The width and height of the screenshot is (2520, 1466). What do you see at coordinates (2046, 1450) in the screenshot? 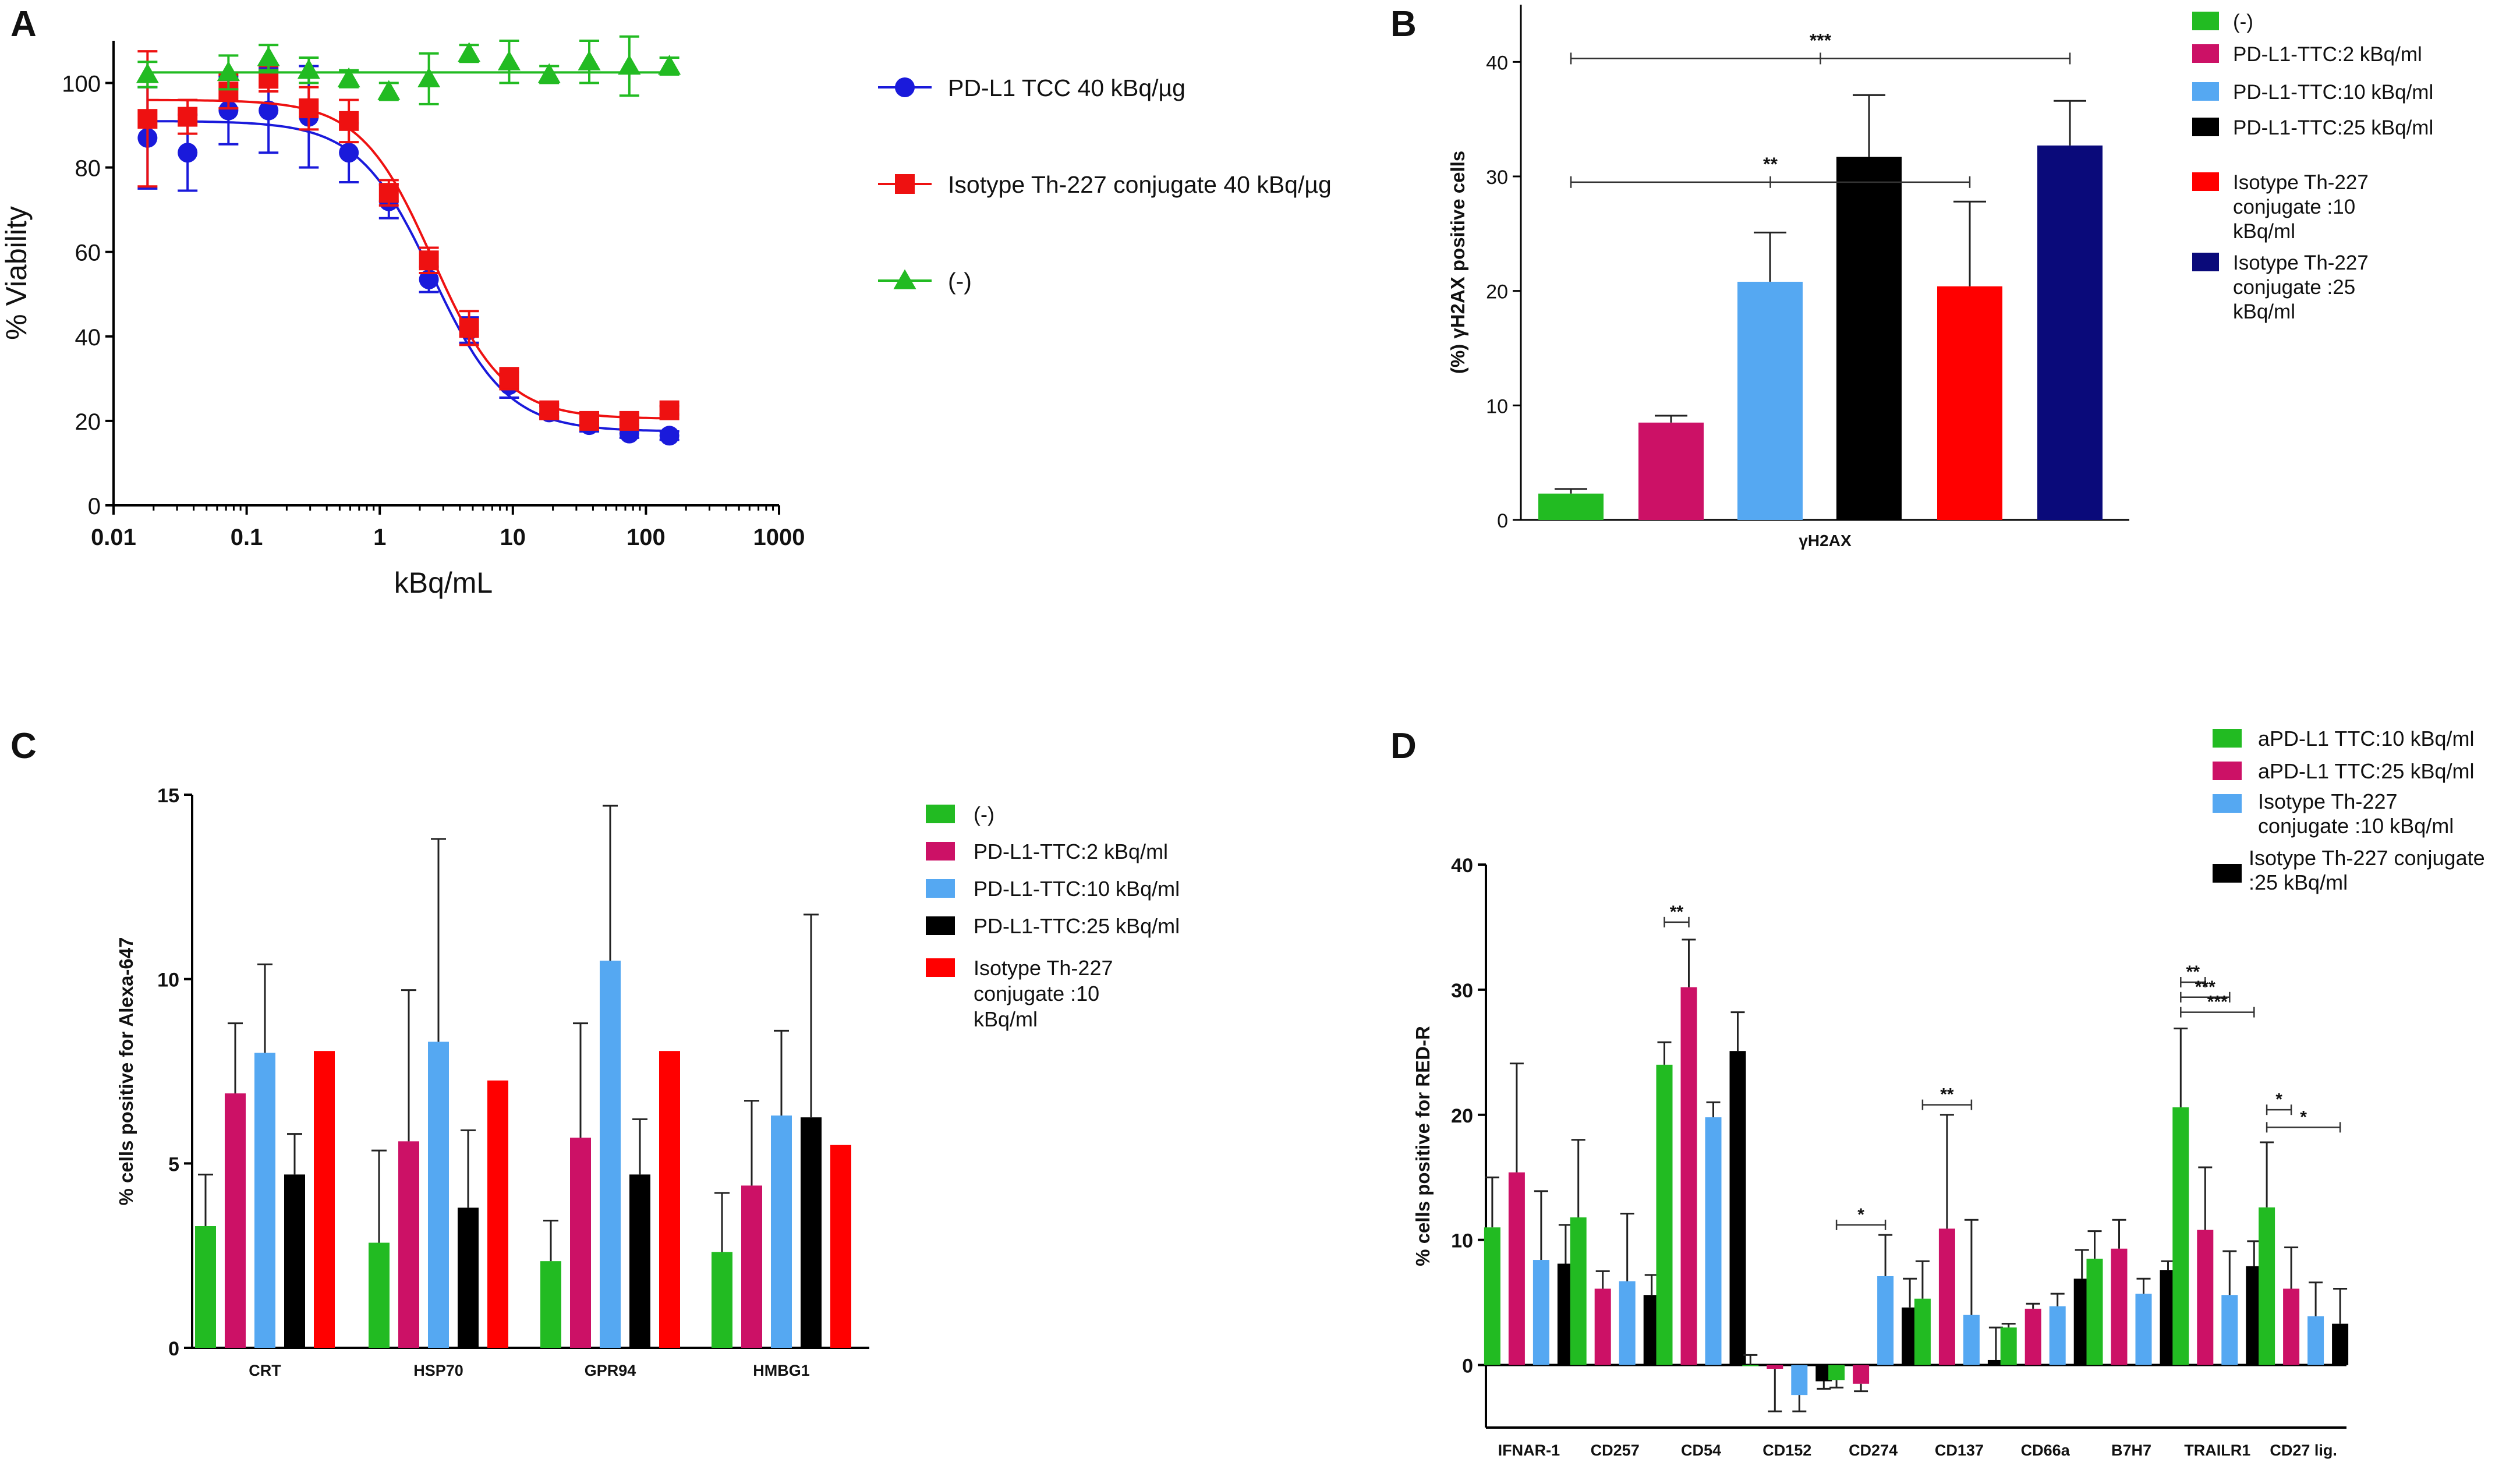
I see `x-tick-label-d: CD66a` at bounding box center [2046, 1450].